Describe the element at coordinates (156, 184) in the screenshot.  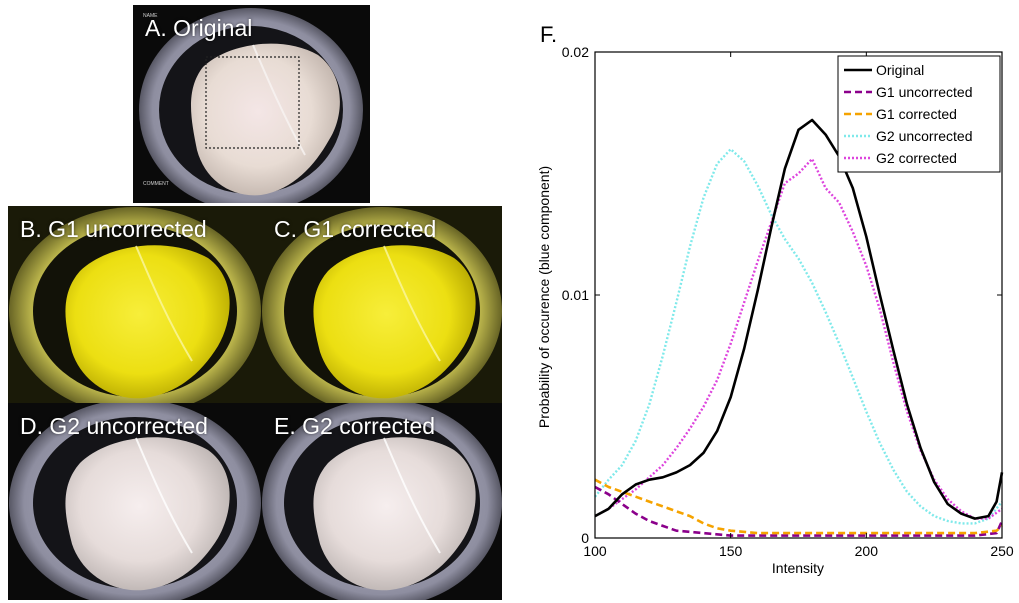
I see `svg-text: COMMENT` at that location.